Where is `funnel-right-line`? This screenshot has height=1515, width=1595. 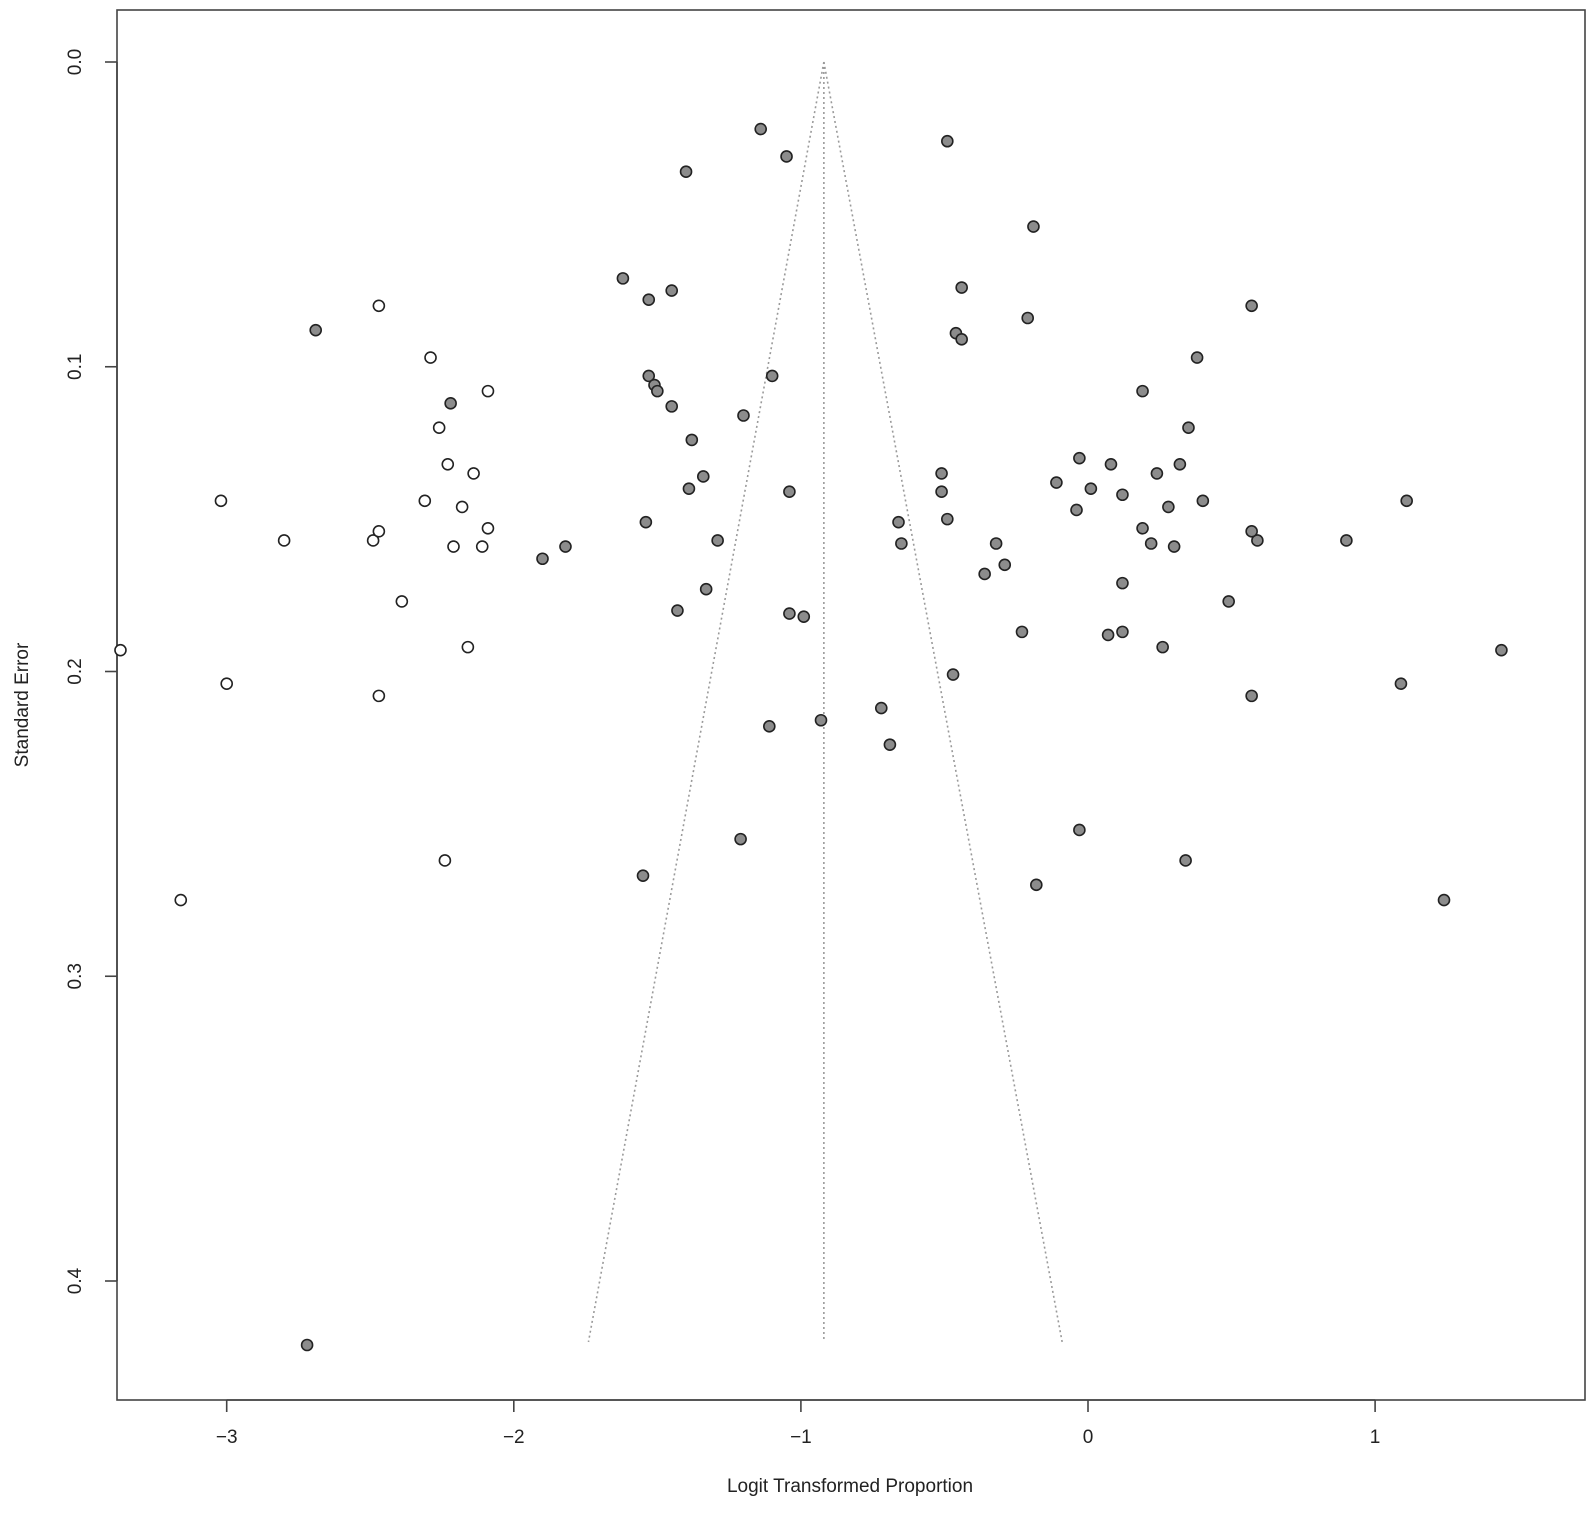 funnel-right-line is located at coordinates (943, 702).